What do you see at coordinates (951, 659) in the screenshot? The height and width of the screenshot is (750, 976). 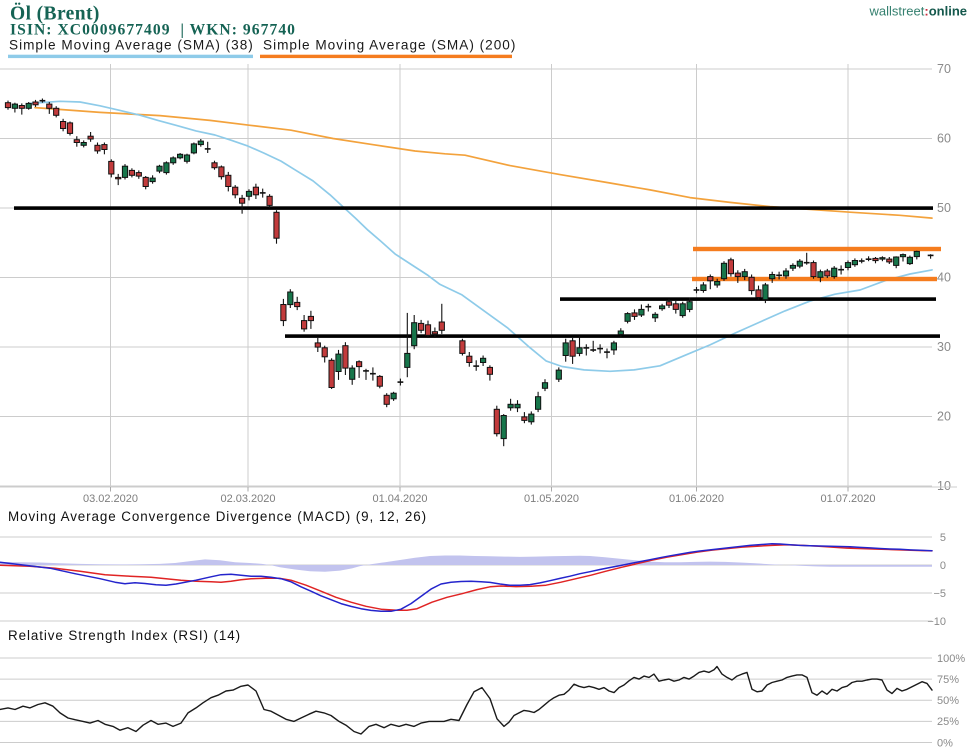 I see `svg-text: 100%` at bounding box center [951, 659].